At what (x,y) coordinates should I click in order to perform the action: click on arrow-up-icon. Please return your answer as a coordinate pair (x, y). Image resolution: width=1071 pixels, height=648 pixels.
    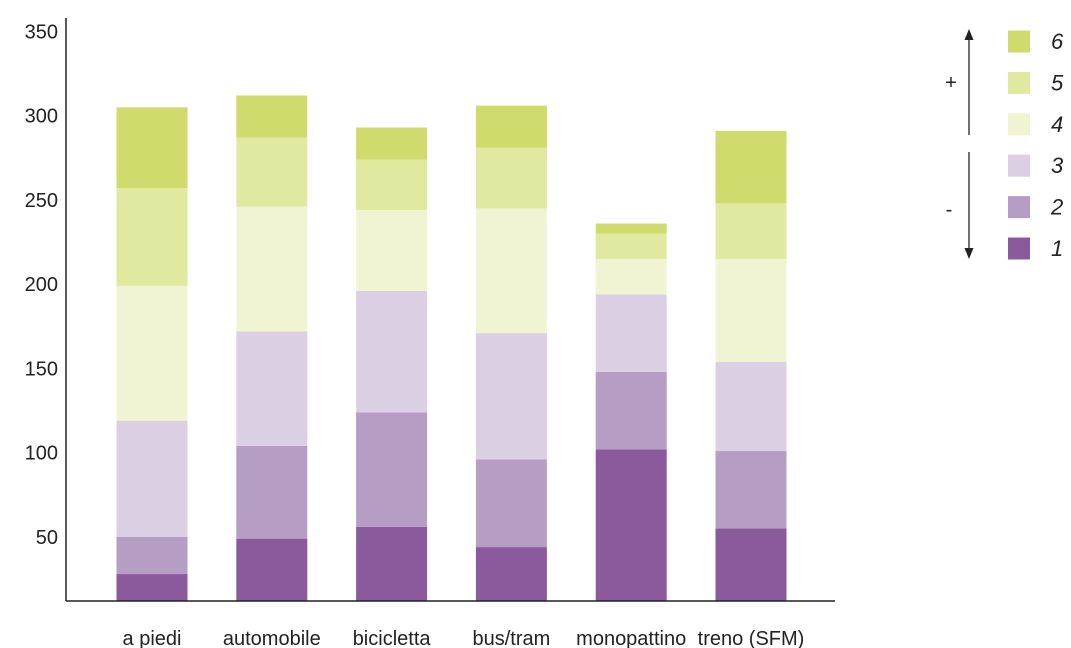
    Looking at the image, I should click on (969, 34).